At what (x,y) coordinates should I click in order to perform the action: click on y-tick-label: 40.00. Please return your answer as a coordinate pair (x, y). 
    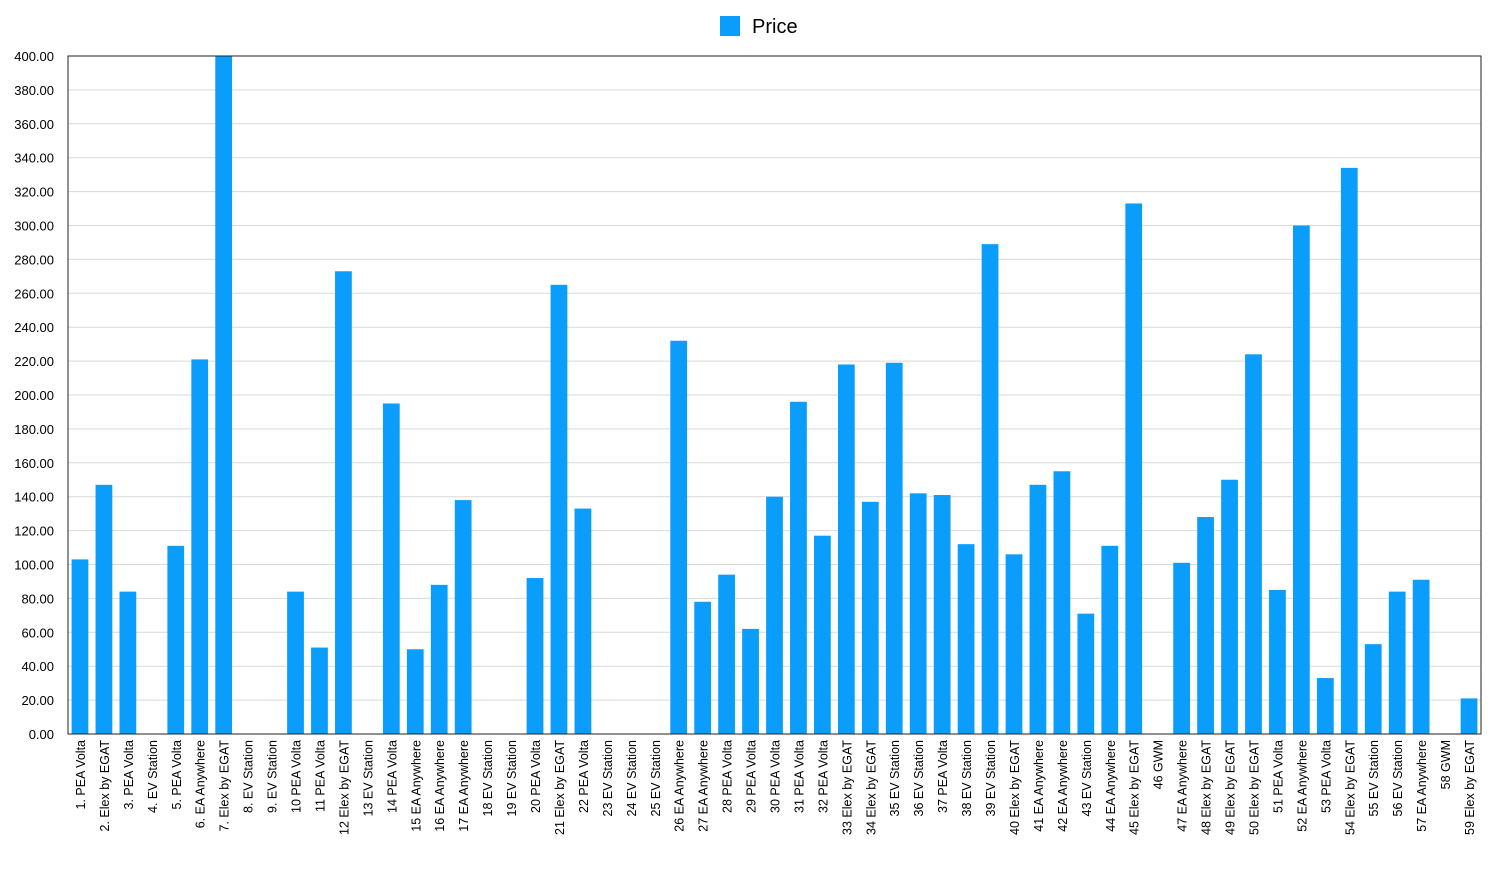
    Looking at the image, I should click on (37, 666).